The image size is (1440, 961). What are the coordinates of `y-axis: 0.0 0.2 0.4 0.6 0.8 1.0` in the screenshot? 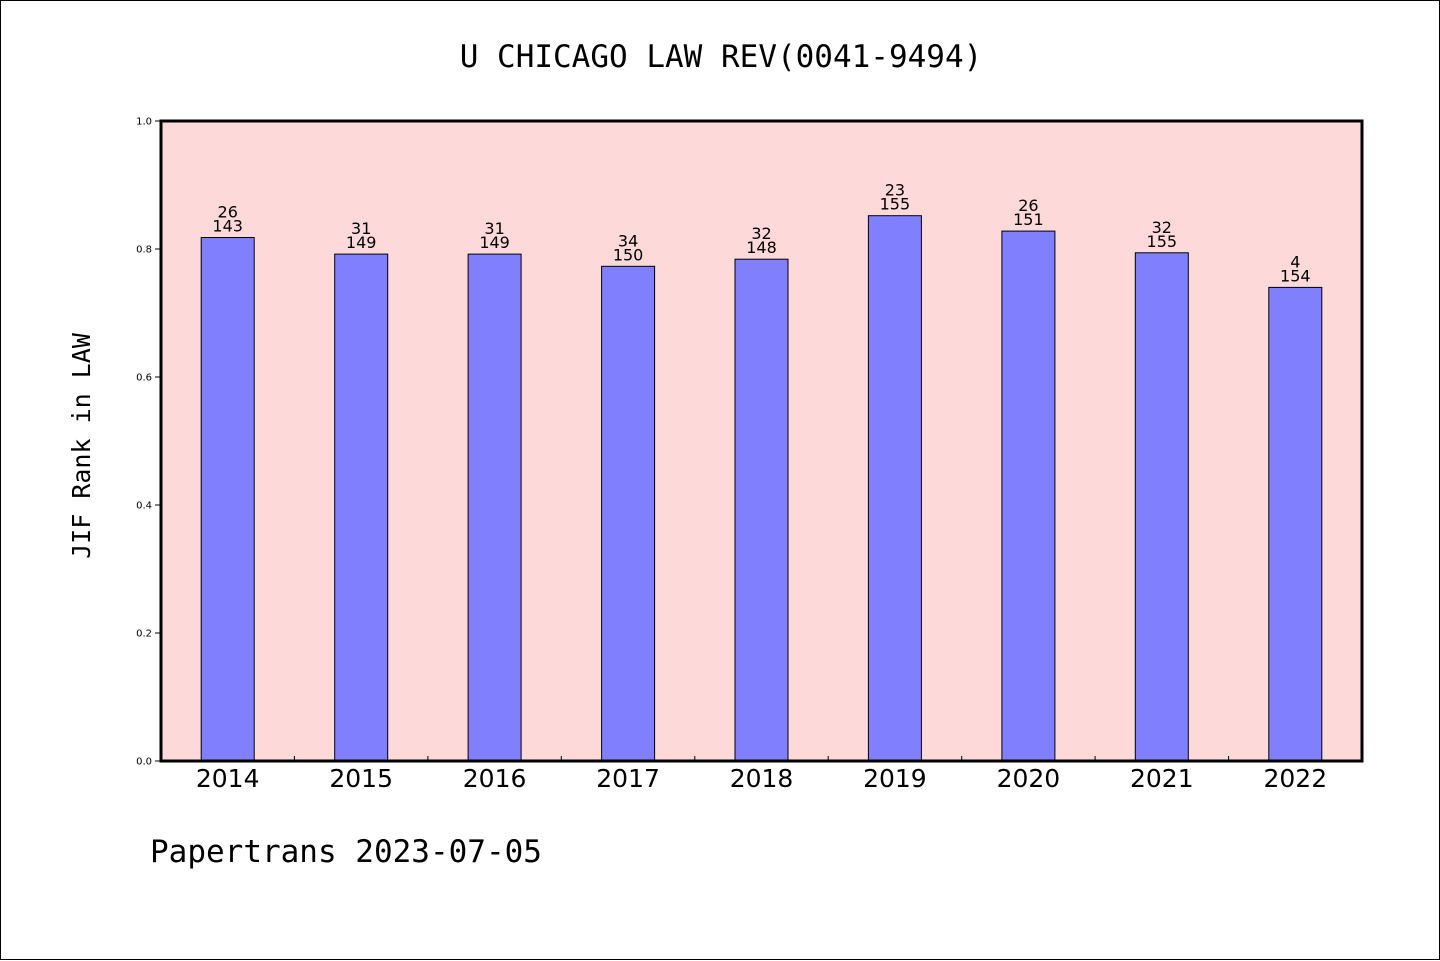 It's located at (148, 442).